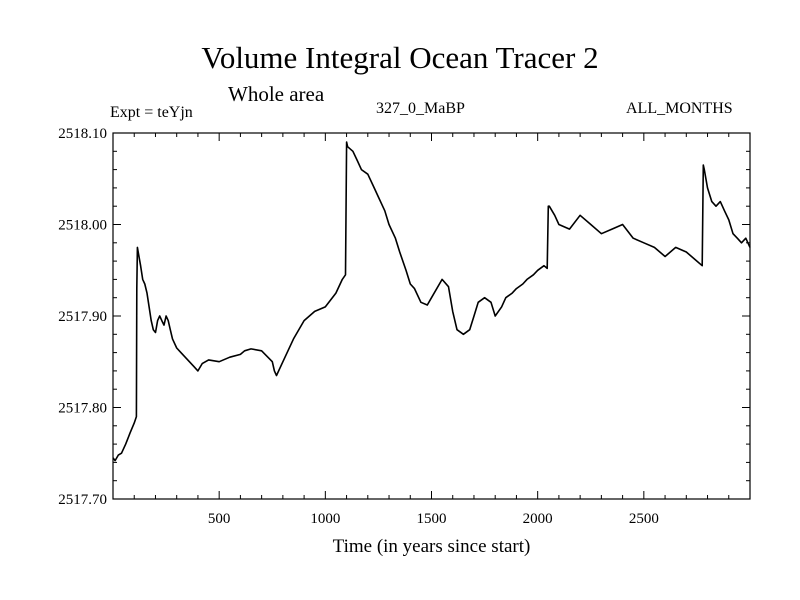  What do you see at coordinates (82, 500) in the screenshot?
I see `y-tick-label: 2517.70` at bounding box center [82, 500].